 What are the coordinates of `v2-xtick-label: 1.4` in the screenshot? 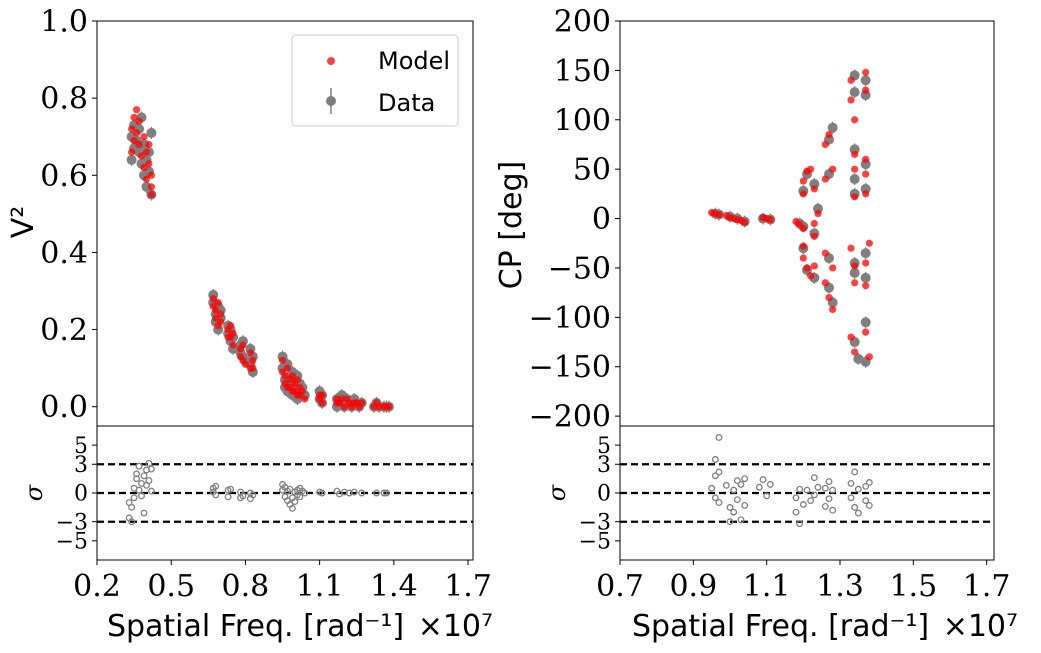 It's located at (394, 586).